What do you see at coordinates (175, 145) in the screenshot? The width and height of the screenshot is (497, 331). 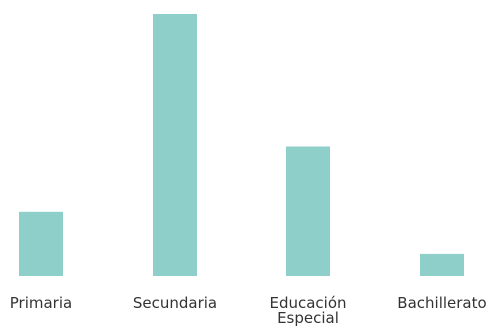 I see `bar-secundaria` at bounding box center [175, 145].